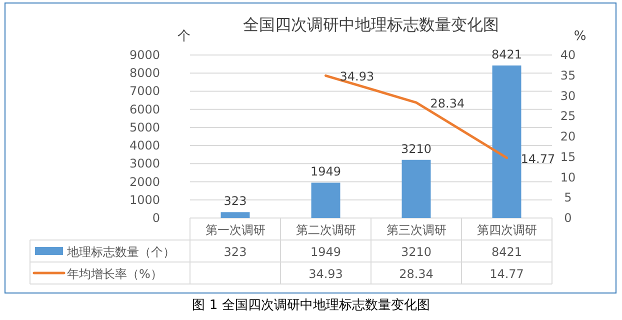 The image size is (622, 320). Describe the element at coordinates (120, 252) in the screenshot. I see `legend-label: 地理标志数量（个）` at that location.